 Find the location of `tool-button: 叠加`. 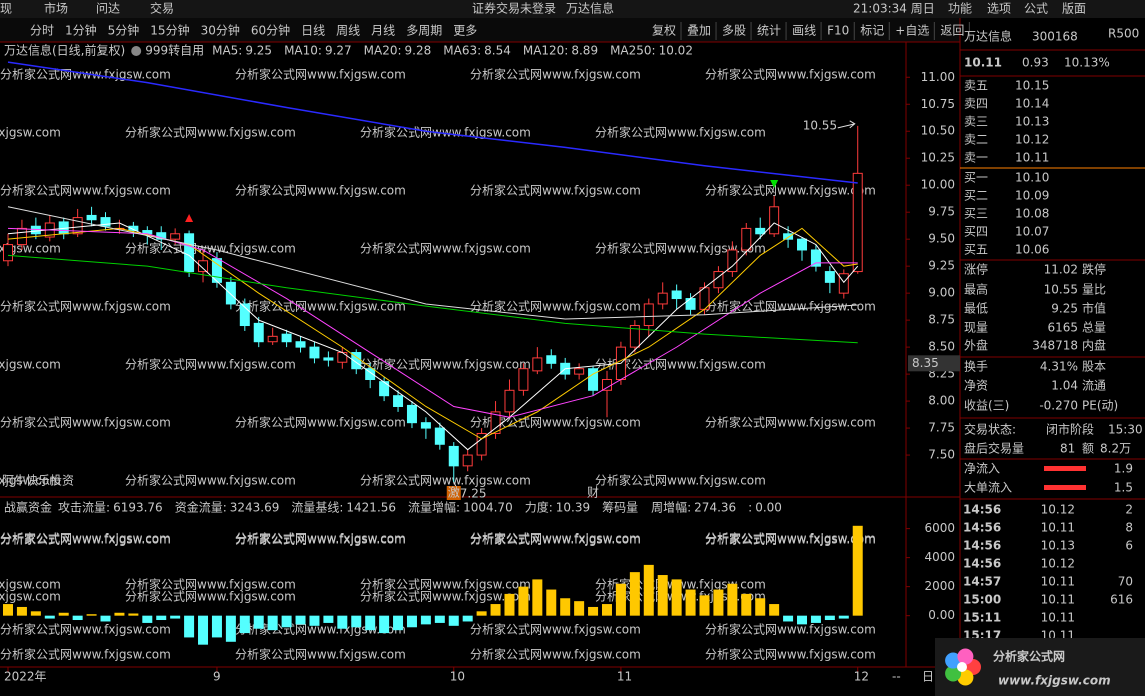

tool-button: 叠加 is located at coordinates (699, 31).